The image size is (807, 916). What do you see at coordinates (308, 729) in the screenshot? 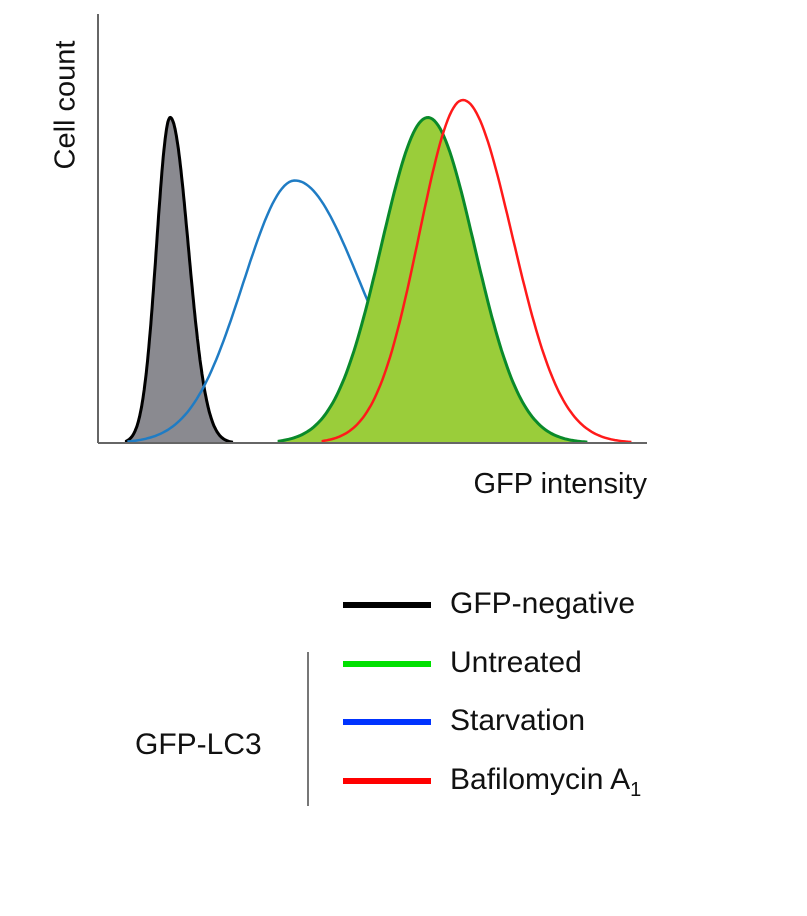
I see `legend-group-bracket` at bounding box center [308, 729].